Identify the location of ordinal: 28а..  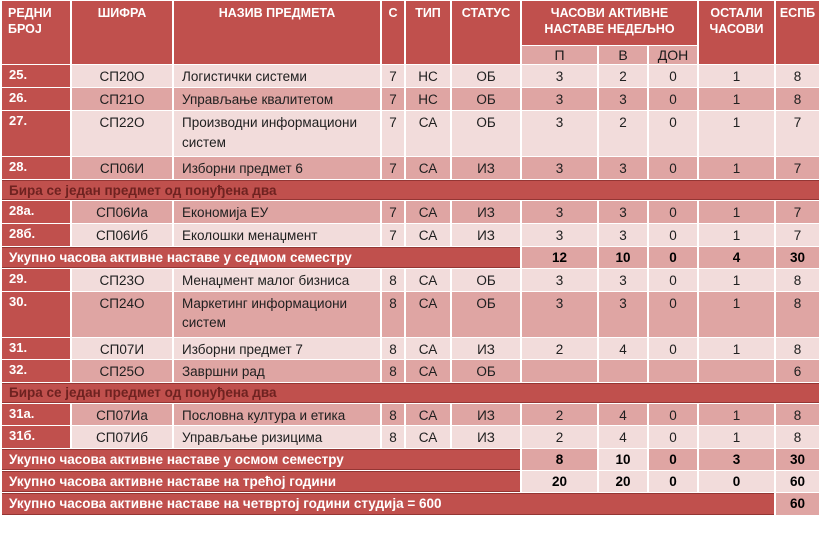
(36, 212).